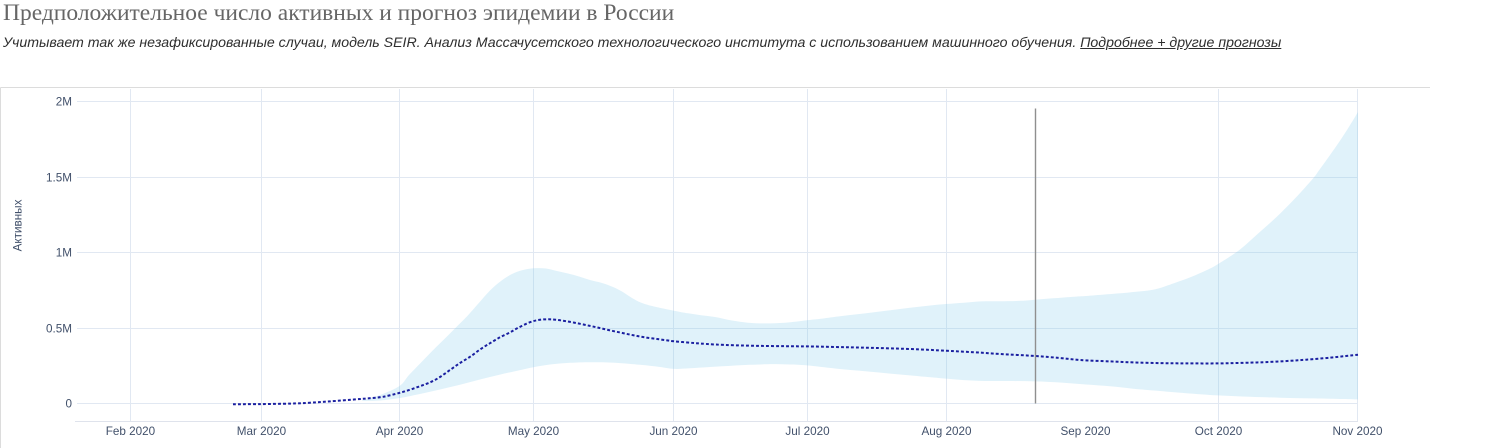 This screenshot has height=448, width=1503. What do you see at coordinates (18, 225) in the screenshot?
I see `svg-text: Активных` at bounding box center [18, 225].